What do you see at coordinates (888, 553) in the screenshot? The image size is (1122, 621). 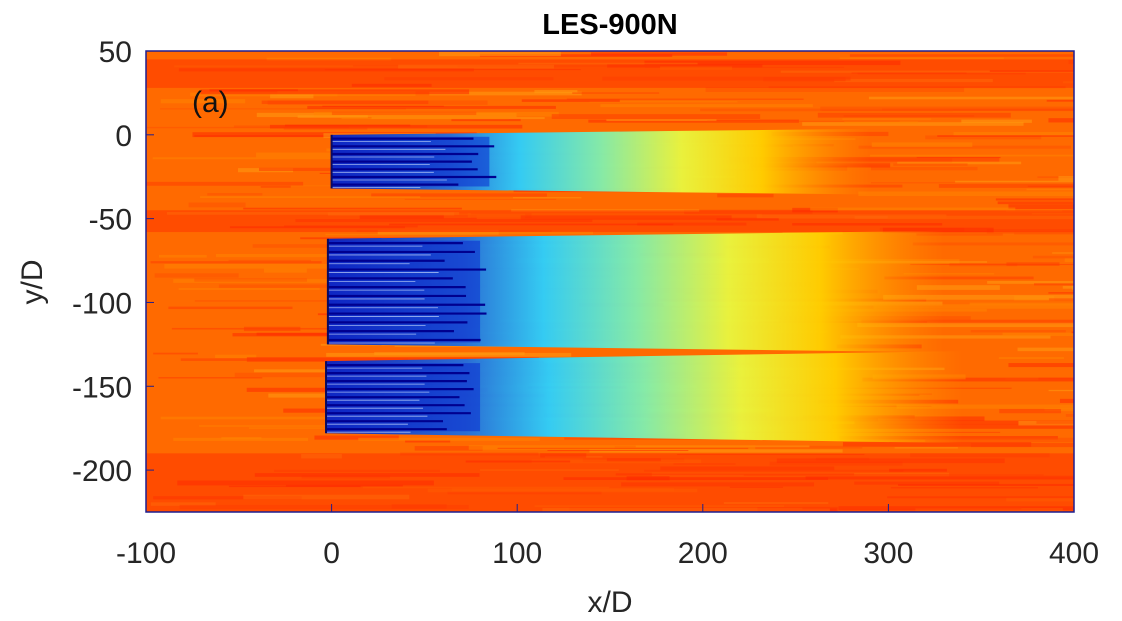 I see `x-tick-label: 300` at bounding box center [888, 553].